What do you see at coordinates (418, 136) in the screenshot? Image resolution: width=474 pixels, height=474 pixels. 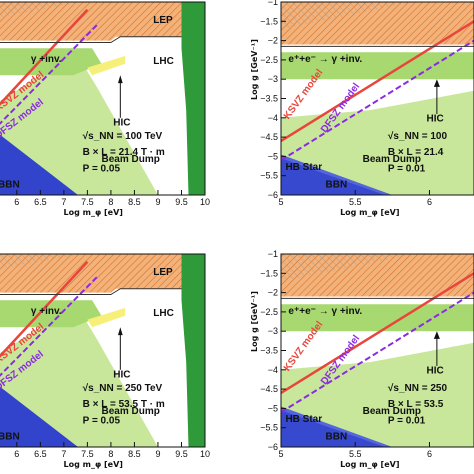 I see `info-line: √s_NN = 100` at bounding box center [418, 136].